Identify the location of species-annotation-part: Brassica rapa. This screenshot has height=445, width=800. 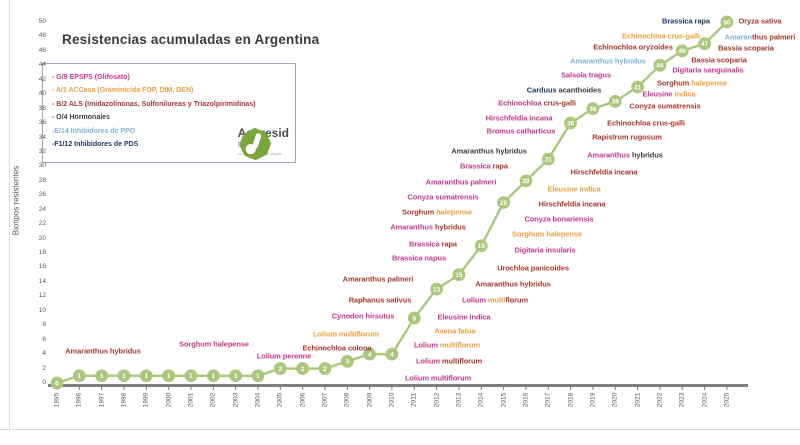
(686, 21).